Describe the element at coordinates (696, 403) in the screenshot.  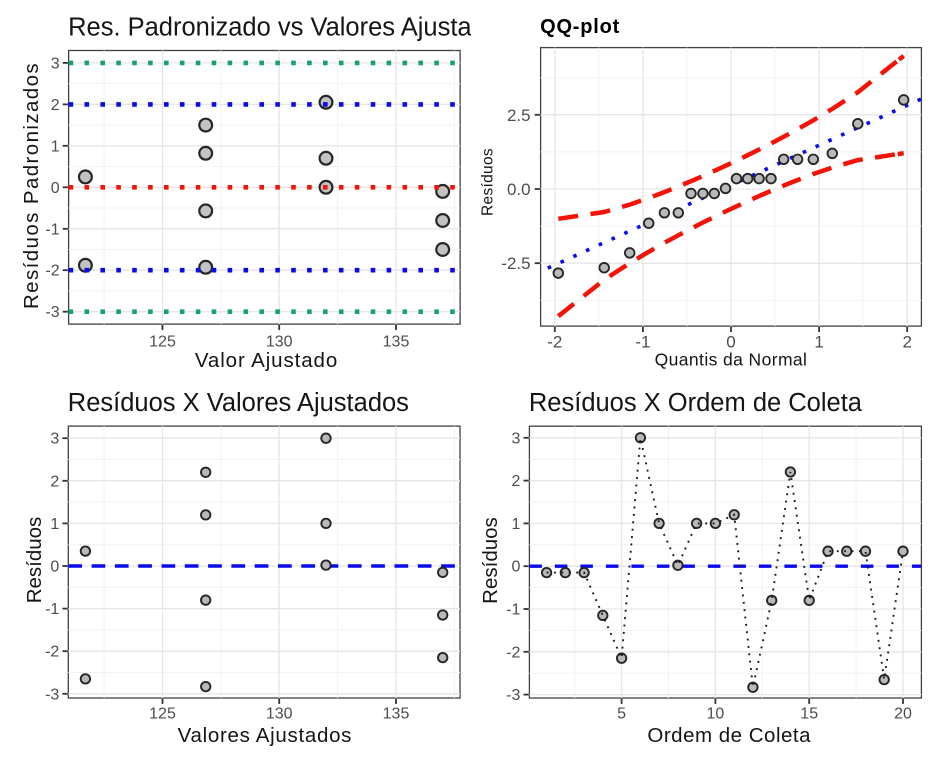
I see `svg-text: Resíduos X Ordem de Coleta` at that location.